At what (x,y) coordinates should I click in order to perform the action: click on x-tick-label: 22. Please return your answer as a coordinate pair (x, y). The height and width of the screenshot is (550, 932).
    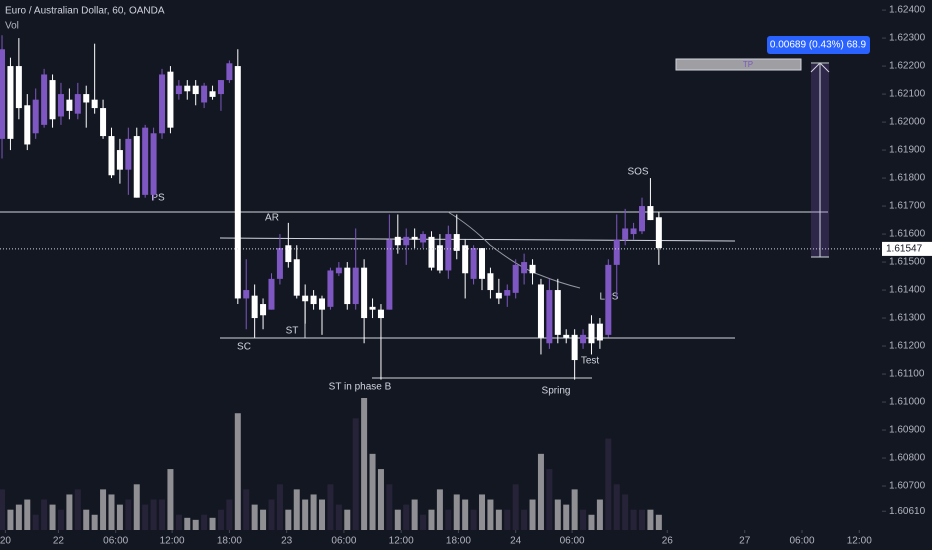
    Looking at the image, I should click on (59, 541).